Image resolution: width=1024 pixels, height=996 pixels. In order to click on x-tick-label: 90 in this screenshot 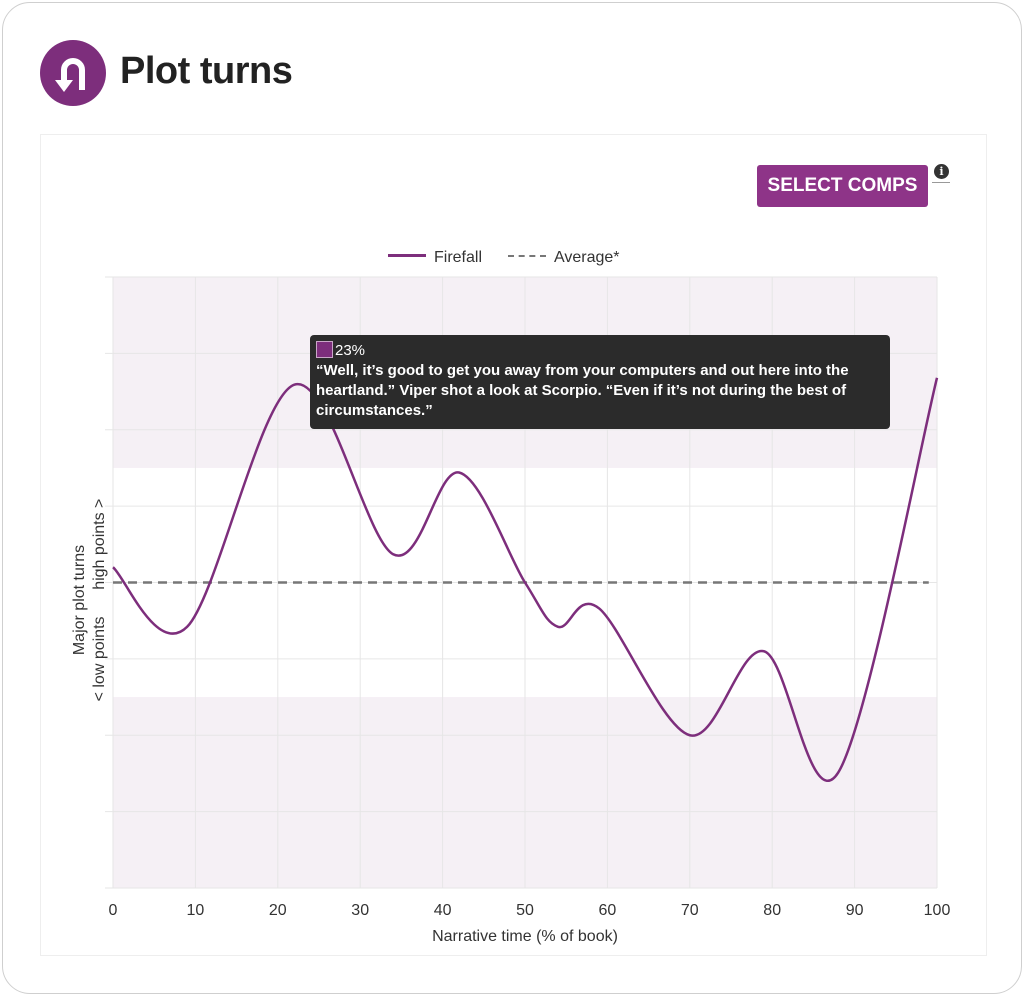, I will do `click(855, 910)`.